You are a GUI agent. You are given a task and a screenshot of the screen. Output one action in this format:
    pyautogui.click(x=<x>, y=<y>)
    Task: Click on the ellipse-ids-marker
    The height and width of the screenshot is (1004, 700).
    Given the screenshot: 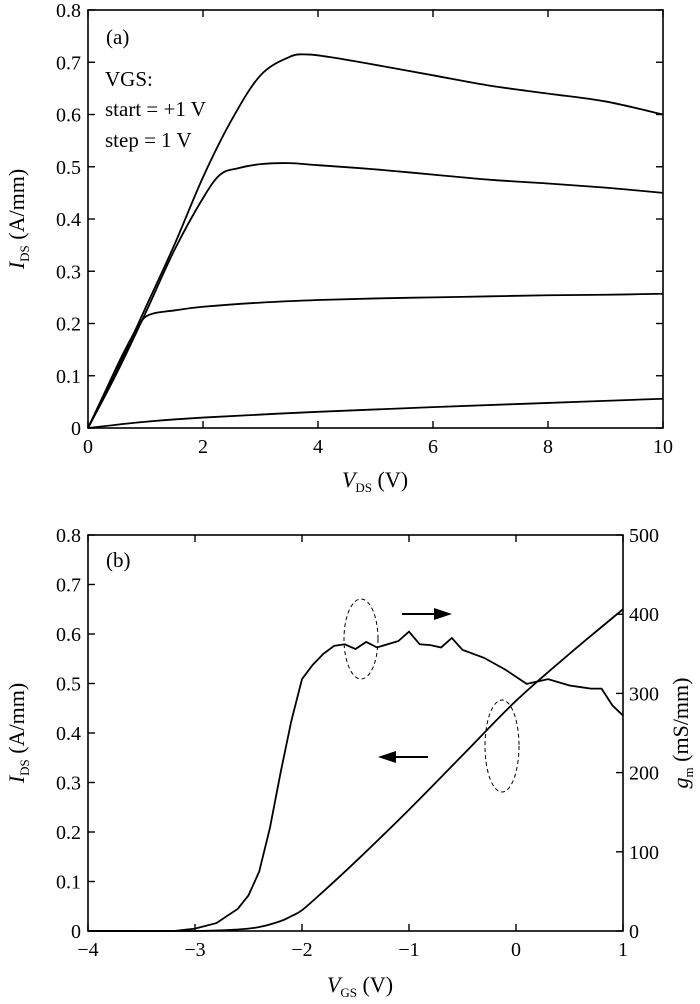 What is the action you would take?
    pyautogui.click(x=502, y=746)
    